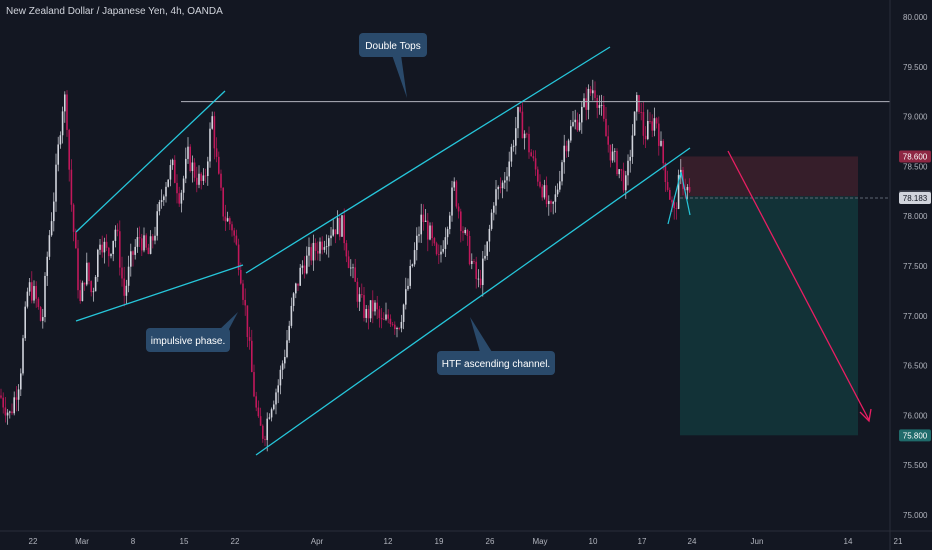  Describe the element at coordinates (898, 541) in the screenshot. I see `x-tick-label: 21` at that location.